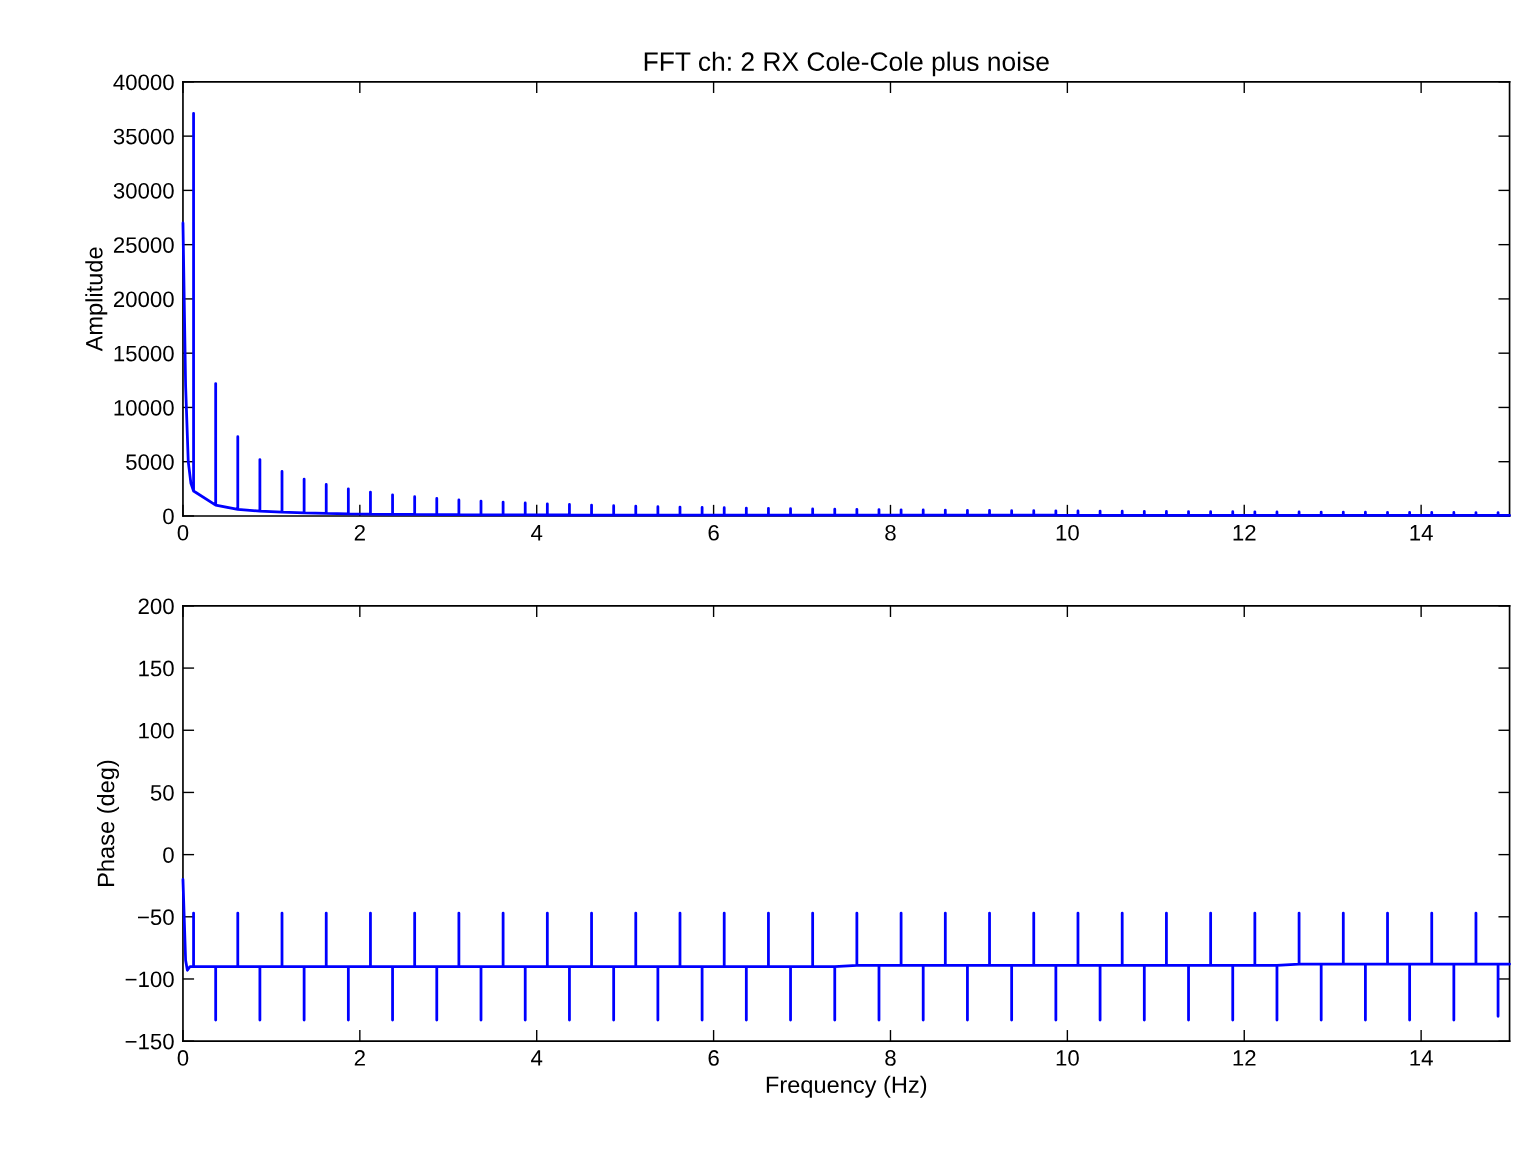  Describe the element at coordinates (156, 606) in the screenshot. I see `y-tick-label: 200` at that location.